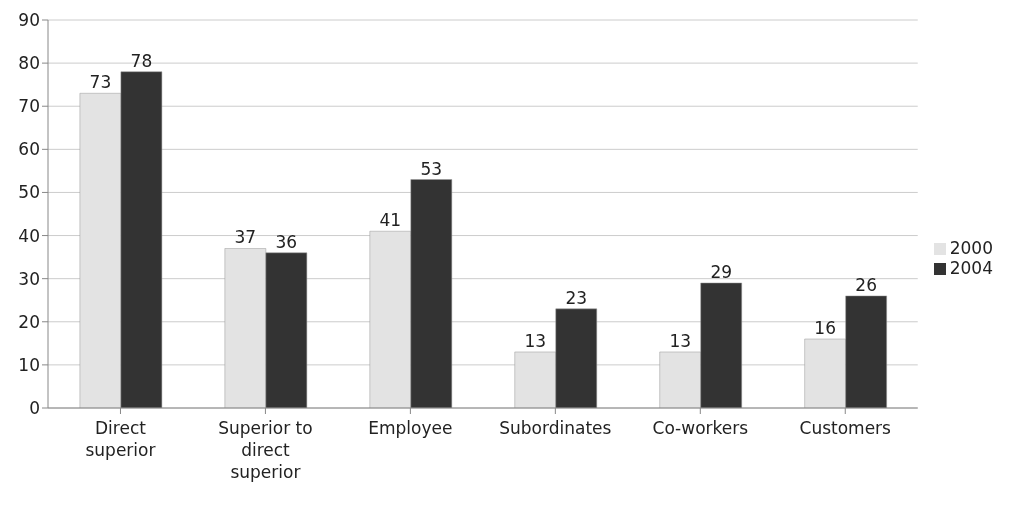 The image size is (1027, 516). Describe the element at coordinates (29, 321) in the screenshot. I see `y-tick-label: 20` at that location.